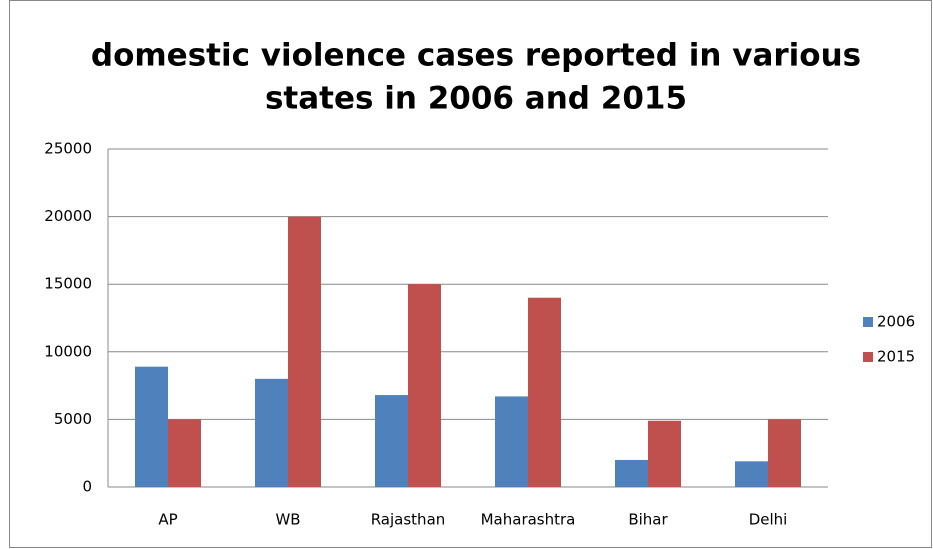 Image resolution: width=933 pixels, height=549 pixels. What do you see at coordinates (68, 216) in the screenshot?
I see `y-tick-label: 20000` at bounding box center [68, 216].